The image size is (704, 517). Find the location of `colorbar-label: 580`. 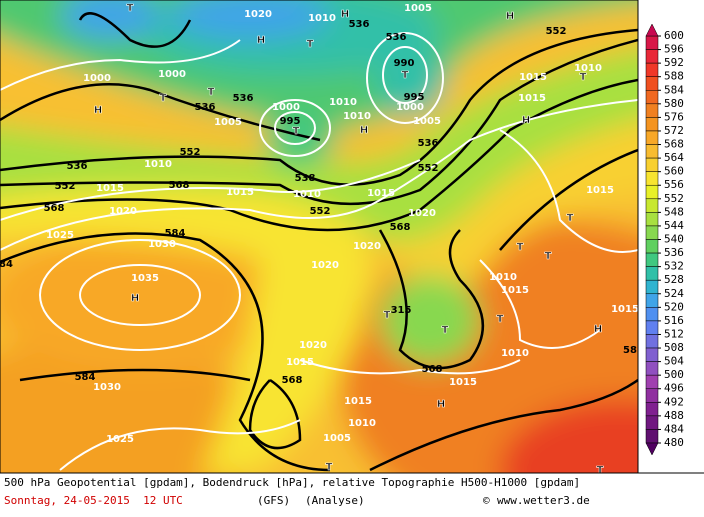

colorbar-label: 580 is located at coordinates (674, 103).